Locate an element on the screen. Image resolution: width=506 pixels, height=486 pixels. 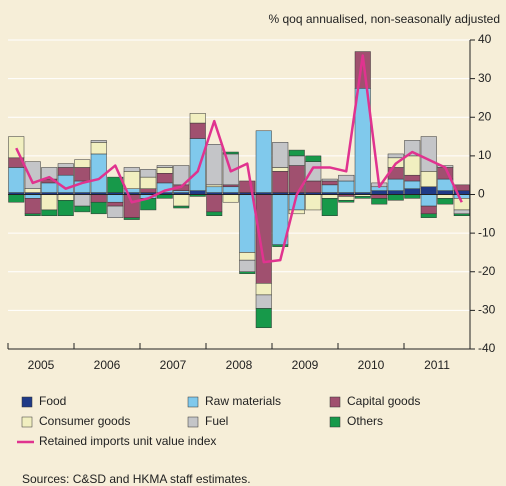
source: Sources: C&SD and HKMA staff estimates. is located at coordinates (136, 479).